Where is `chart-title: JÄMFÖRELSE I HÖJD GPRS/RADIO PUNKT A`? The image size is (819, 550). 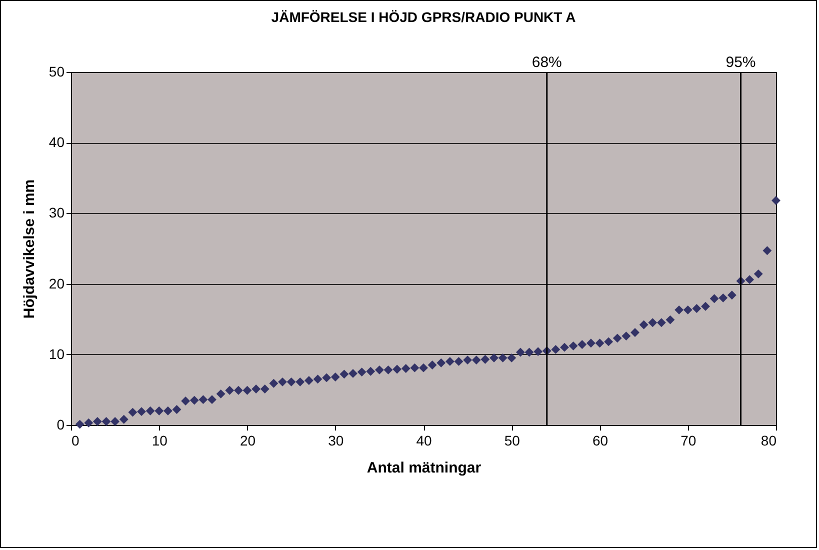
chart-title: JÄMFÖRELSE I HÖJD GPRS/RADIO PUNKT A is located at coordinates (423, 17).